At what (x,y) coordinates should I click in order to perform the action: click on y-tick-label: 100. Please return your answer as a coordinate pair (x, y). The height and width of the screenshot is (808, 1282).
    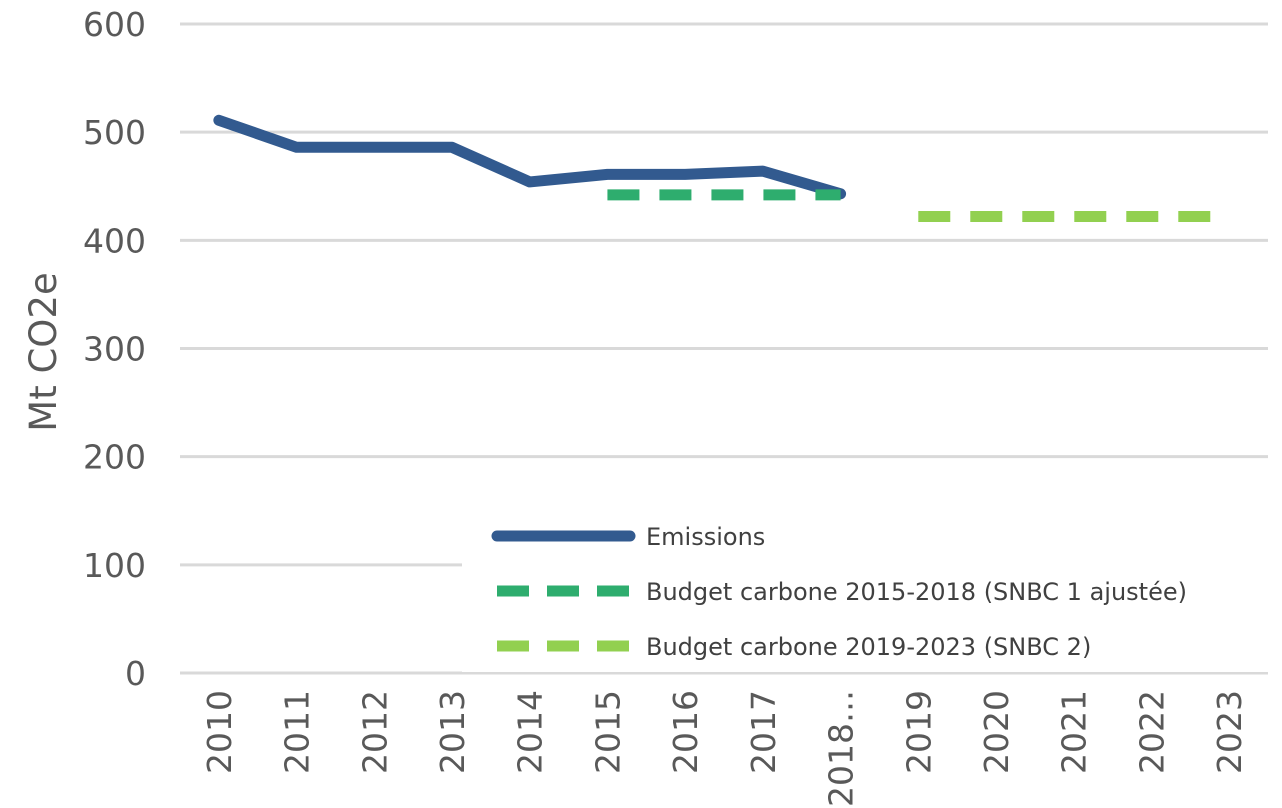
    Looking at the image, I should click on (114, 565).